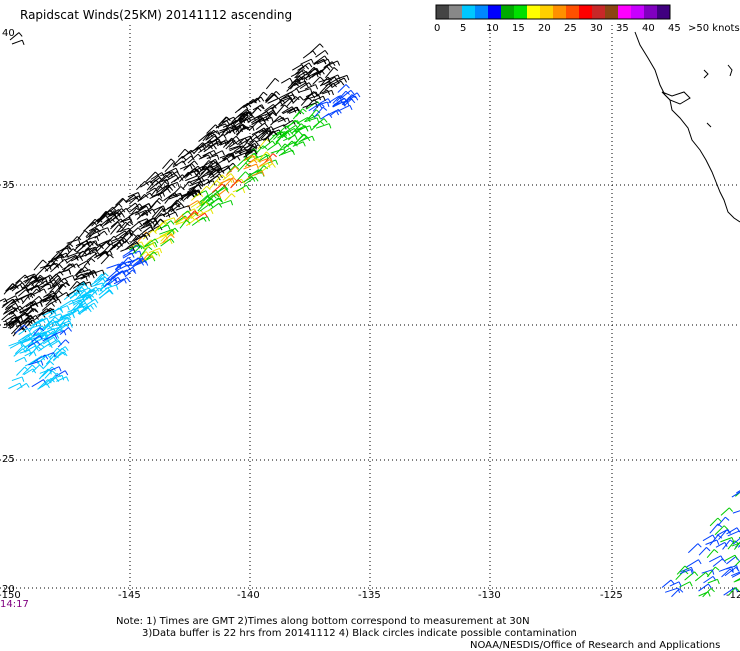 Image resolution: width=740 pixels, height=651 pixels. What do you see at coordinates (463, 28) in the screenshot?
I see `legend-label: 5` at bounding box center [463, 28].